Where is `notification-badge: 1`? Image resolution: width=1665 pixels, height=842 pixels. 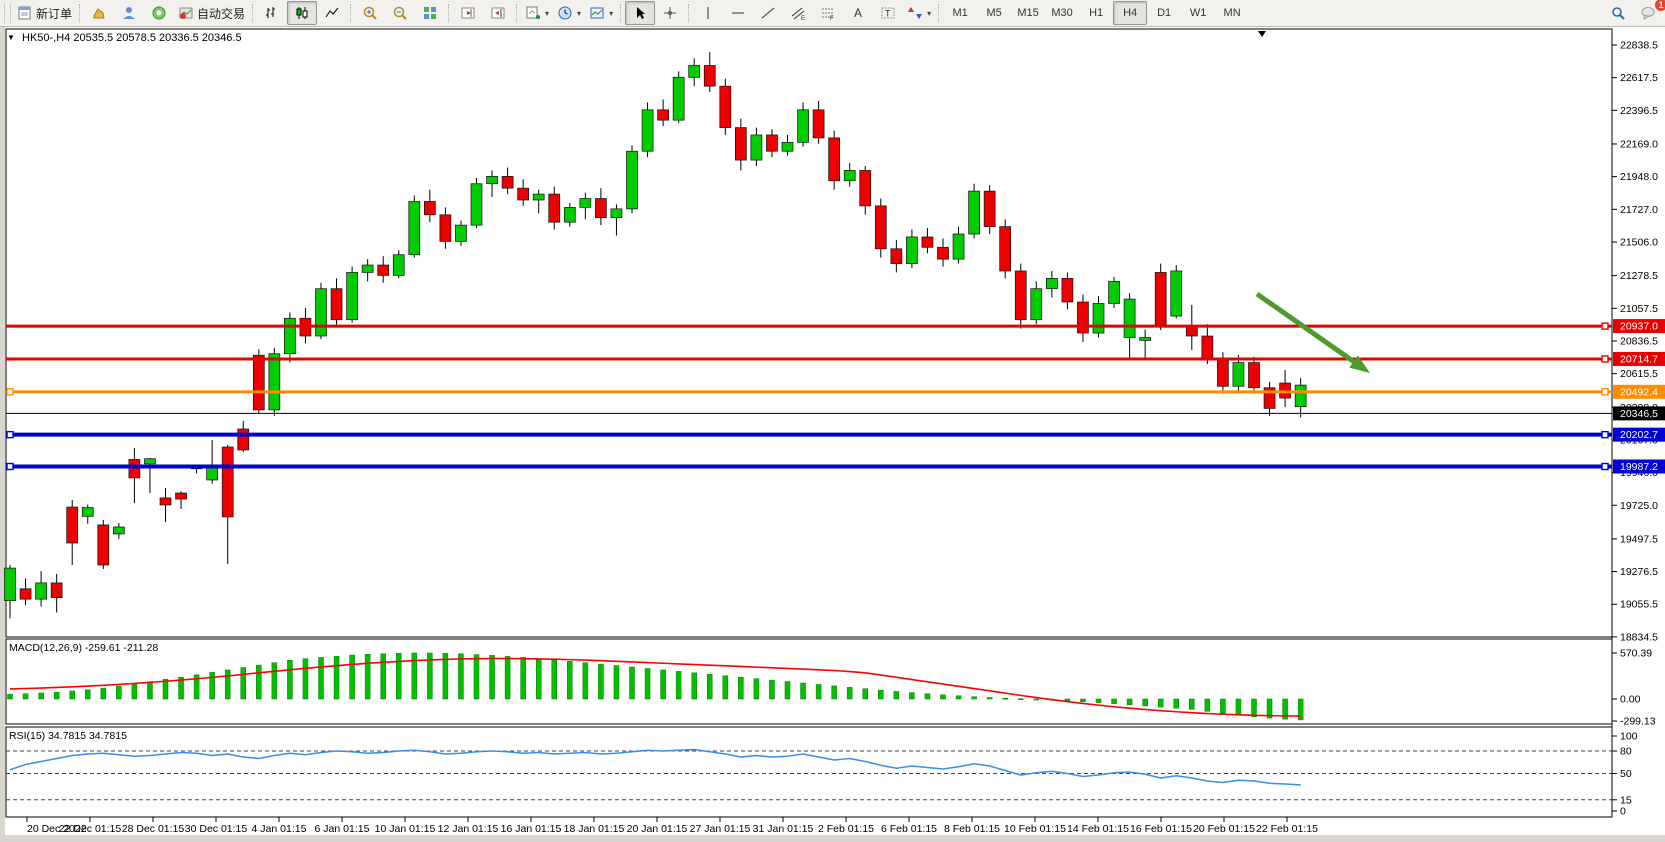
notification-badge: 1 is located at coordinates (1660, 5).